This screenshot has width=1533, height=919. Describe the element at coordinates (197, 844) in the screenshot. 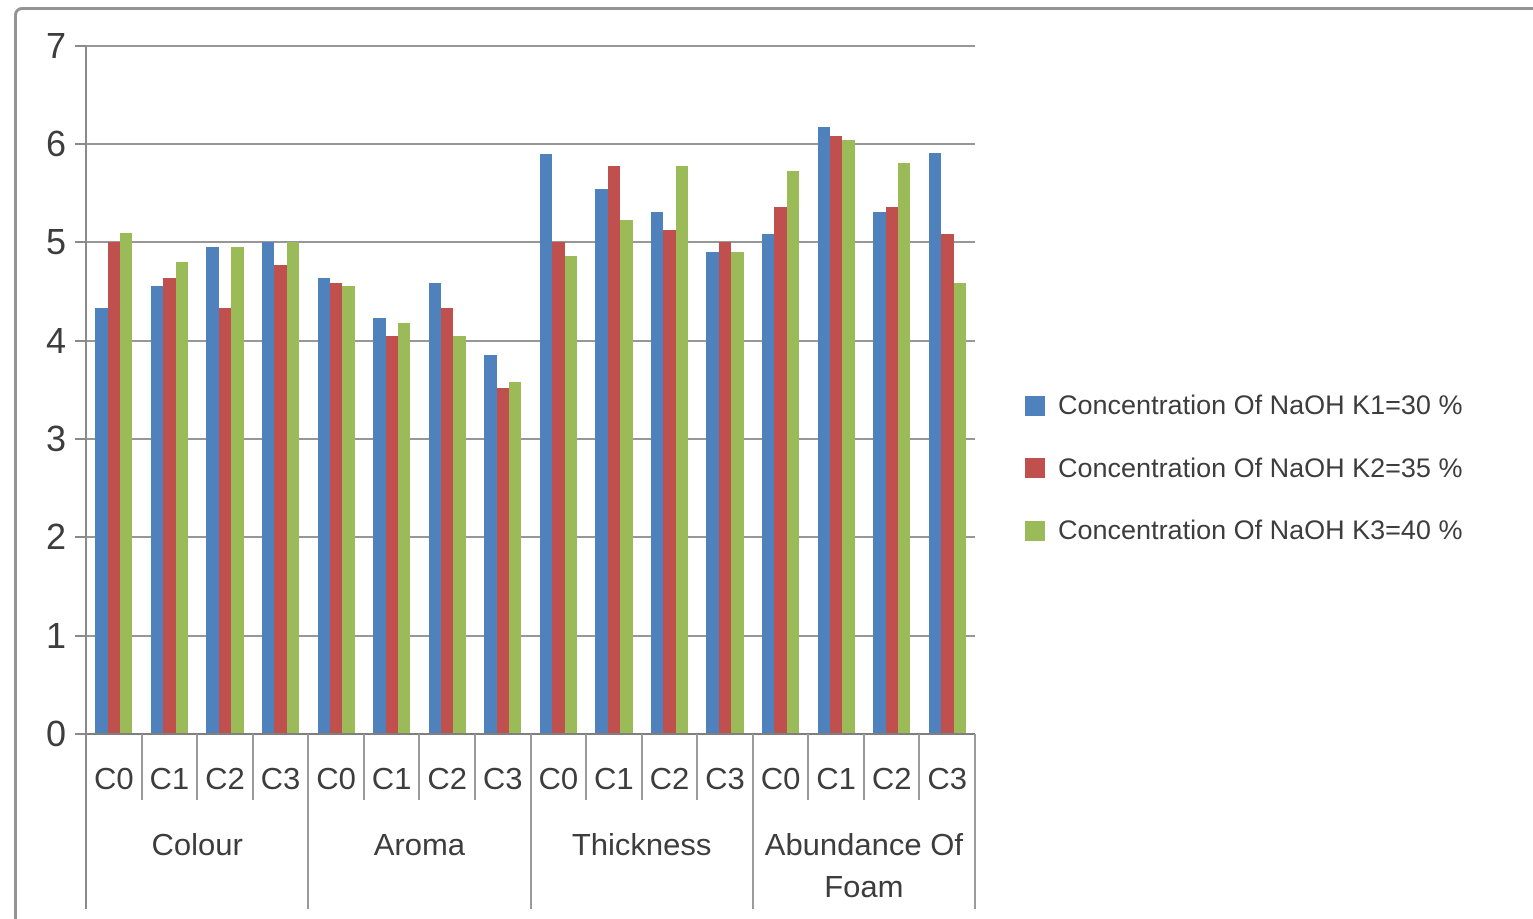

I see `group-label: Colour` at that location.